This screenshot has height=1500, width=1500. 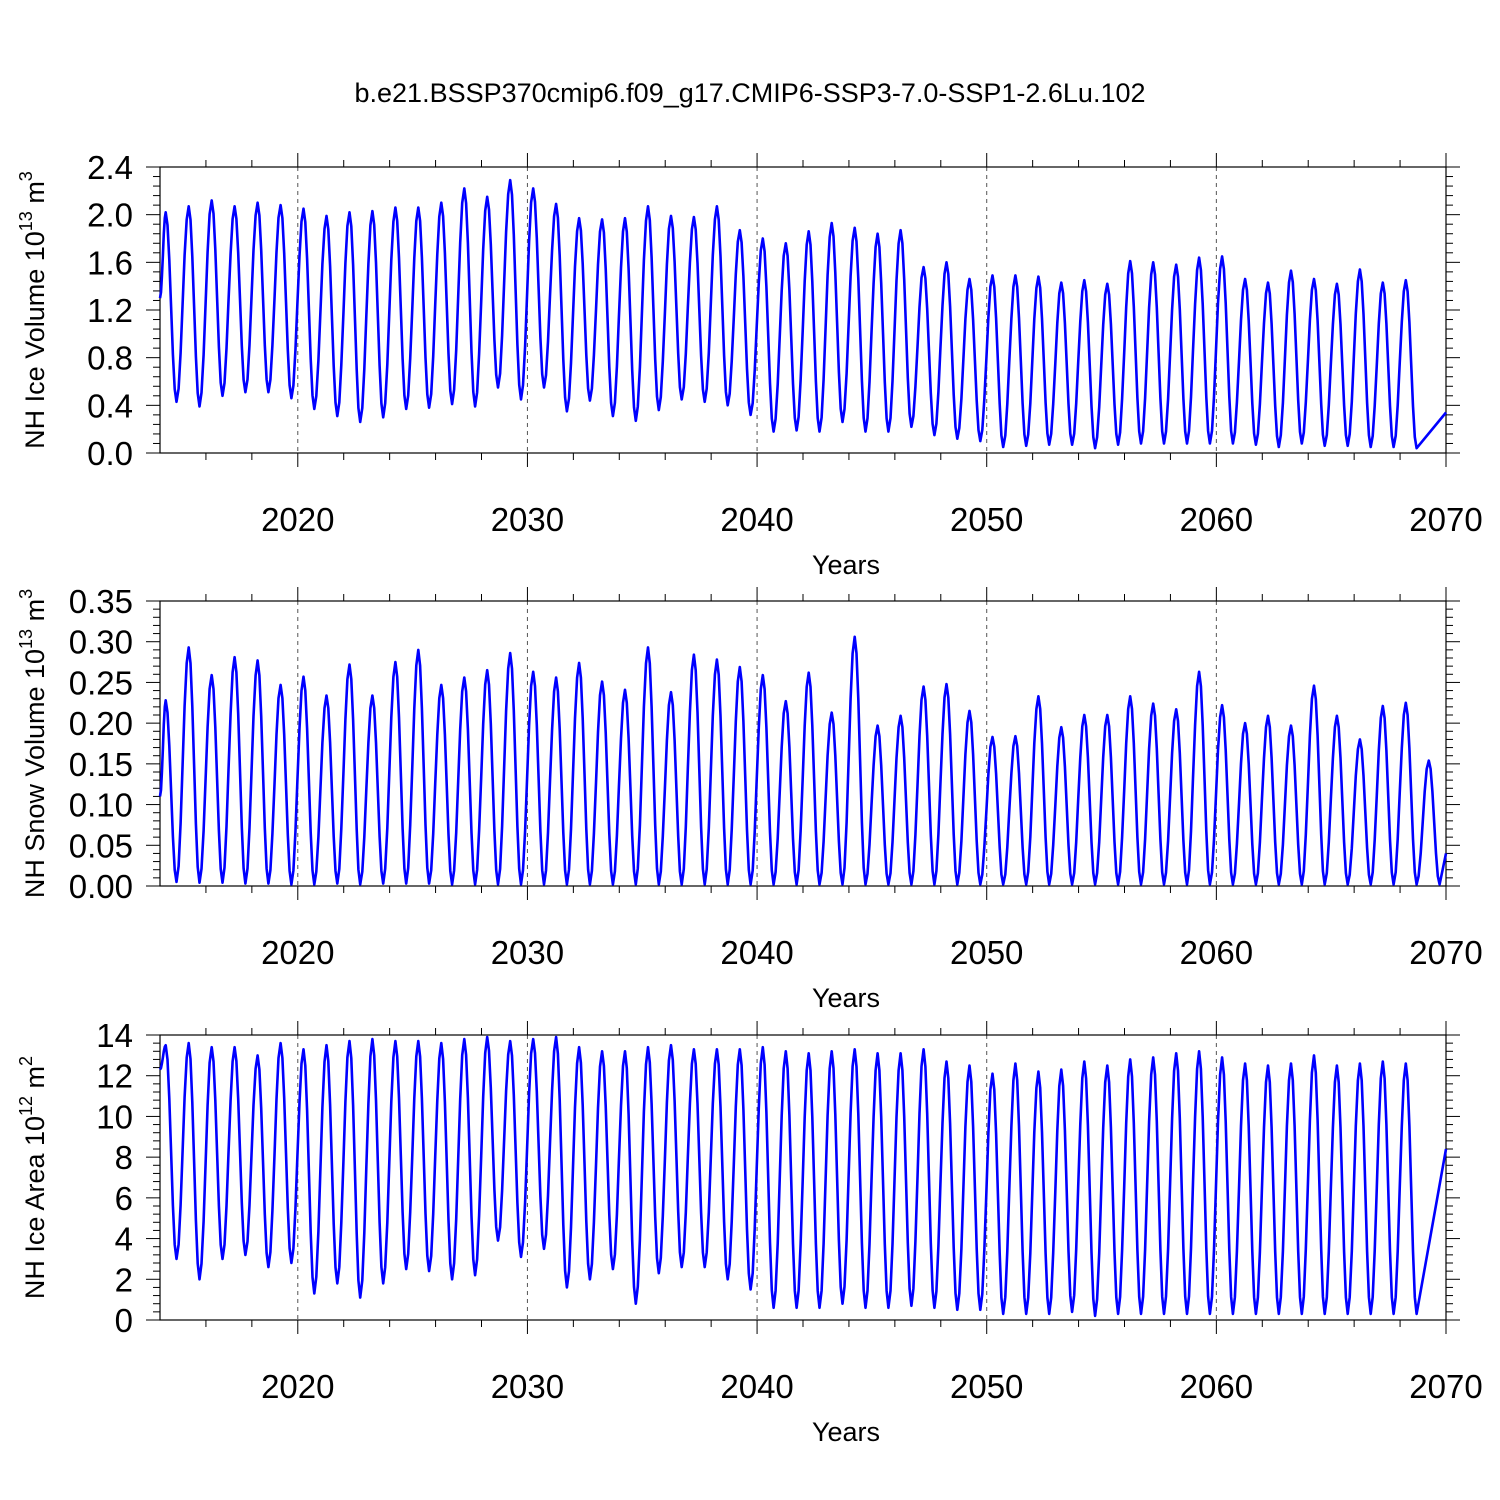 I want to click on y-axis-label-part: NH Ice Volume 10, so click(x=35, y=340).